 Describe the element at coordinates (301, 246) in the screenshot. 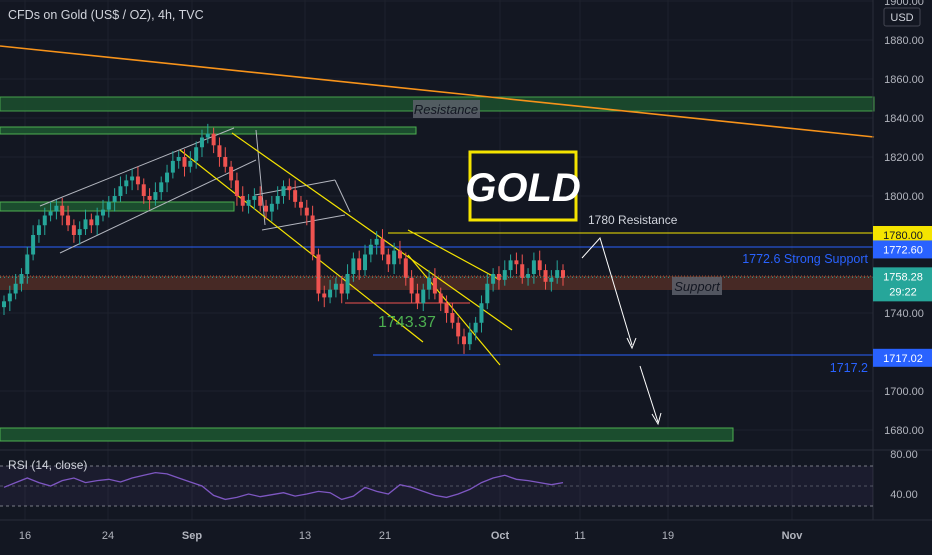

I see `channel-down-bottom` at that location.